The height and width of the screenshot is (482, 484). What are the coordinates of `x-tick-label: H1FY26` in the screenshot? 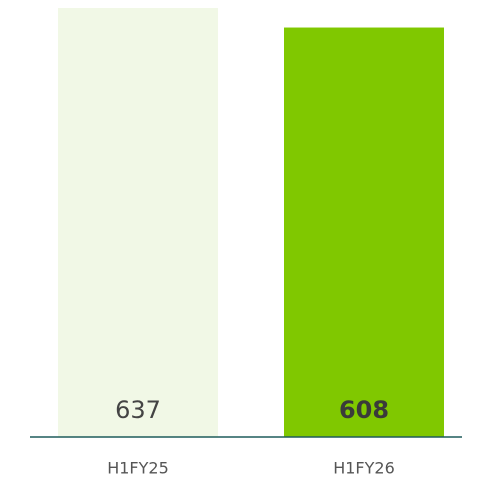 It's located at (364, 468).